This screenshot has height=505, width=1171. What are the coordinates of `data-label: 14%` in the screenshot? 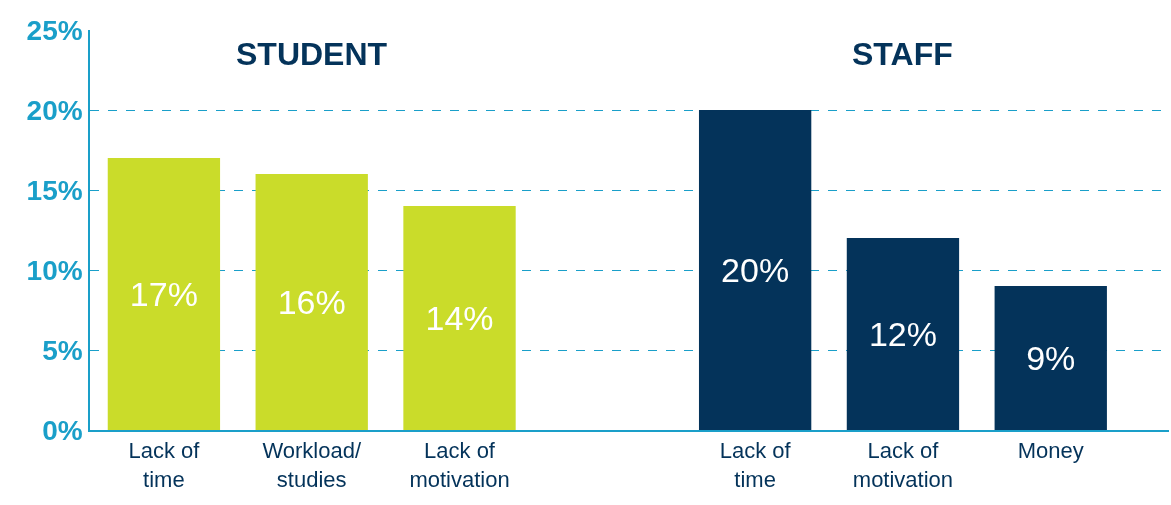 It's located at (459, 318).